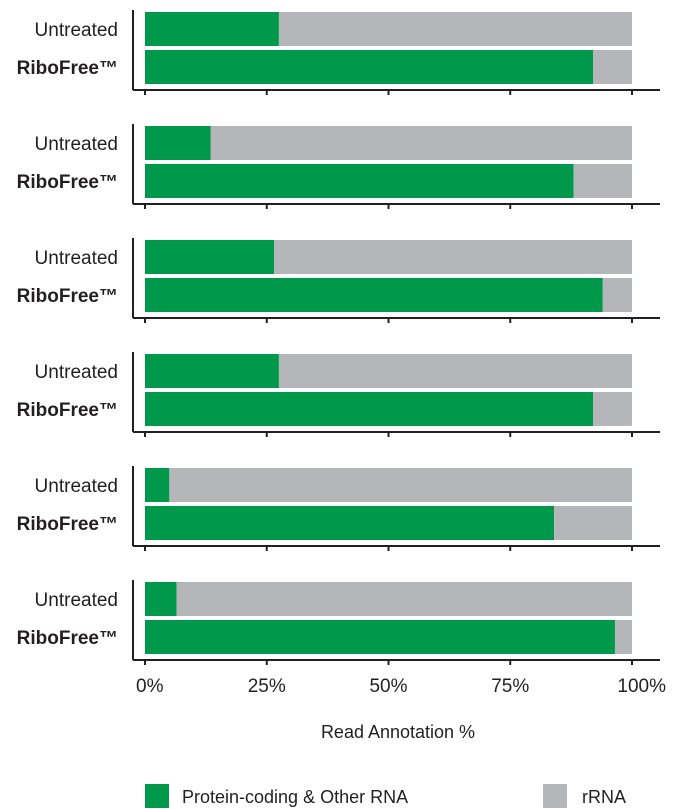 The width and height of the screenshot is (675, 809). Describe the element at coordinates (400, 485) in the screenshot. I see `bar-rrna-g5-untreated` at that location.